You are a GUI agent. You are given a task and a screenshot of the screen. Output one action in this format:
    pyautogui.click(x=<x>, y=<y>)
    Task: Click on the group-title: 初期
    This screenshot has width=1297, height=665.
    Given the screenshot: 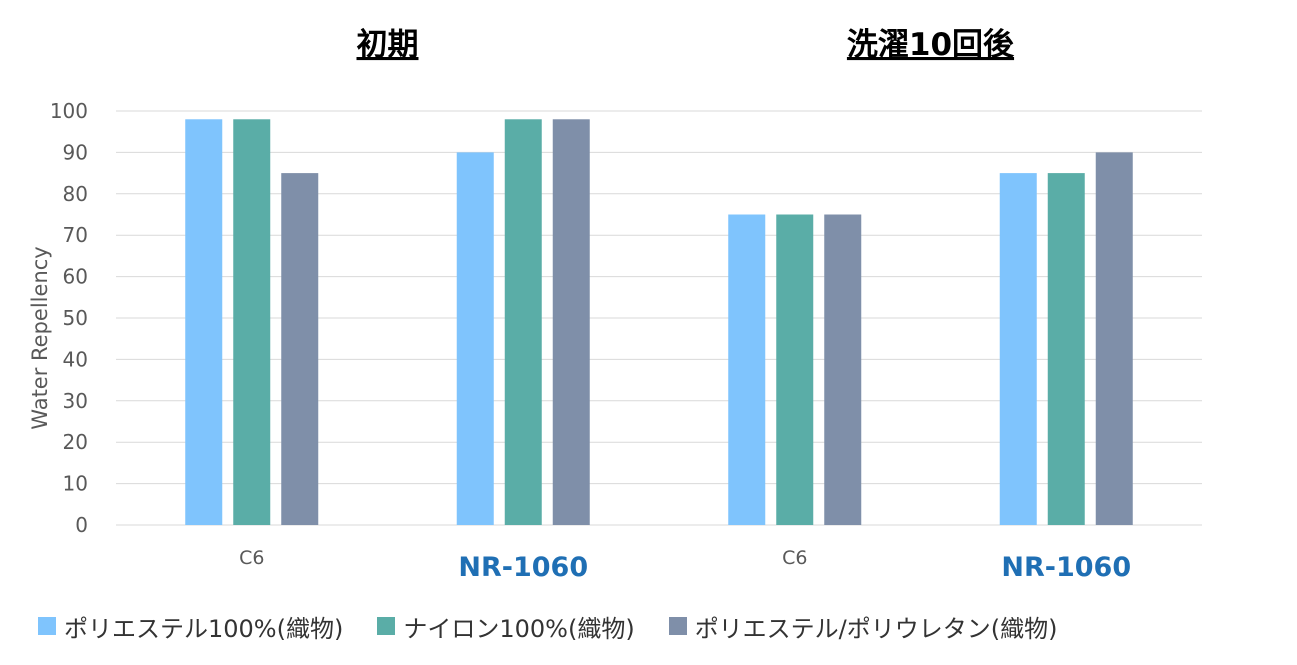 What is the action you would take?
    pyautogui.click(x=388, y=45)
    